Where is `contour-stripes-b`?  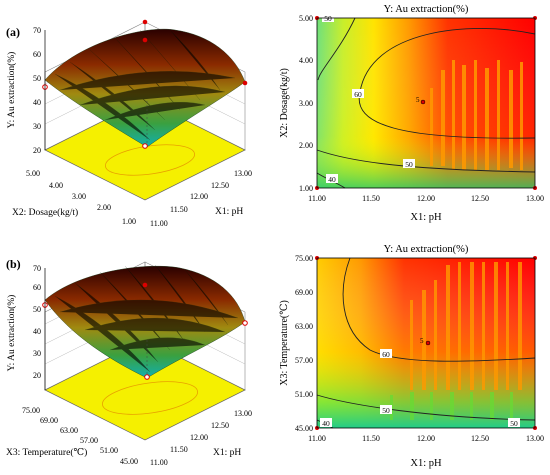
contour-stripes-b is located at coordinates (466, 326).